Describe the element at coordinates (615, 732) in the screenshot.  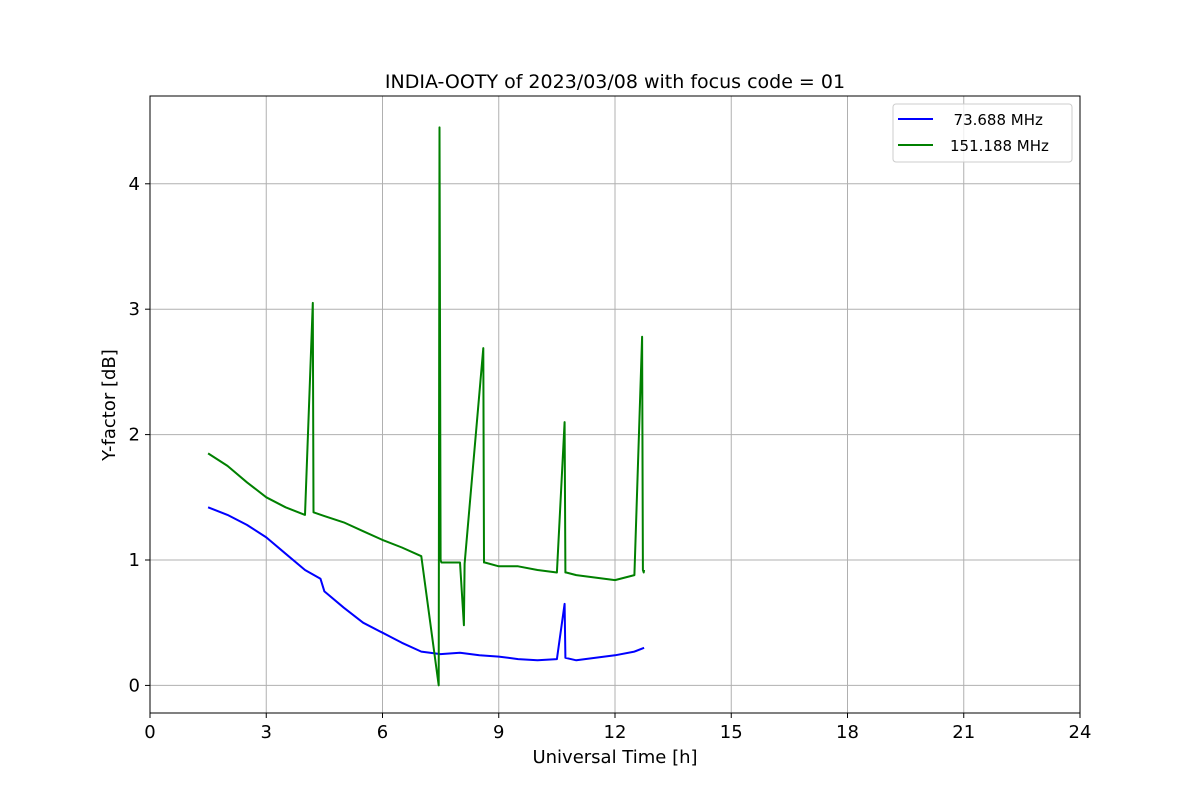
I see `x-tick-label: 12` at that location.